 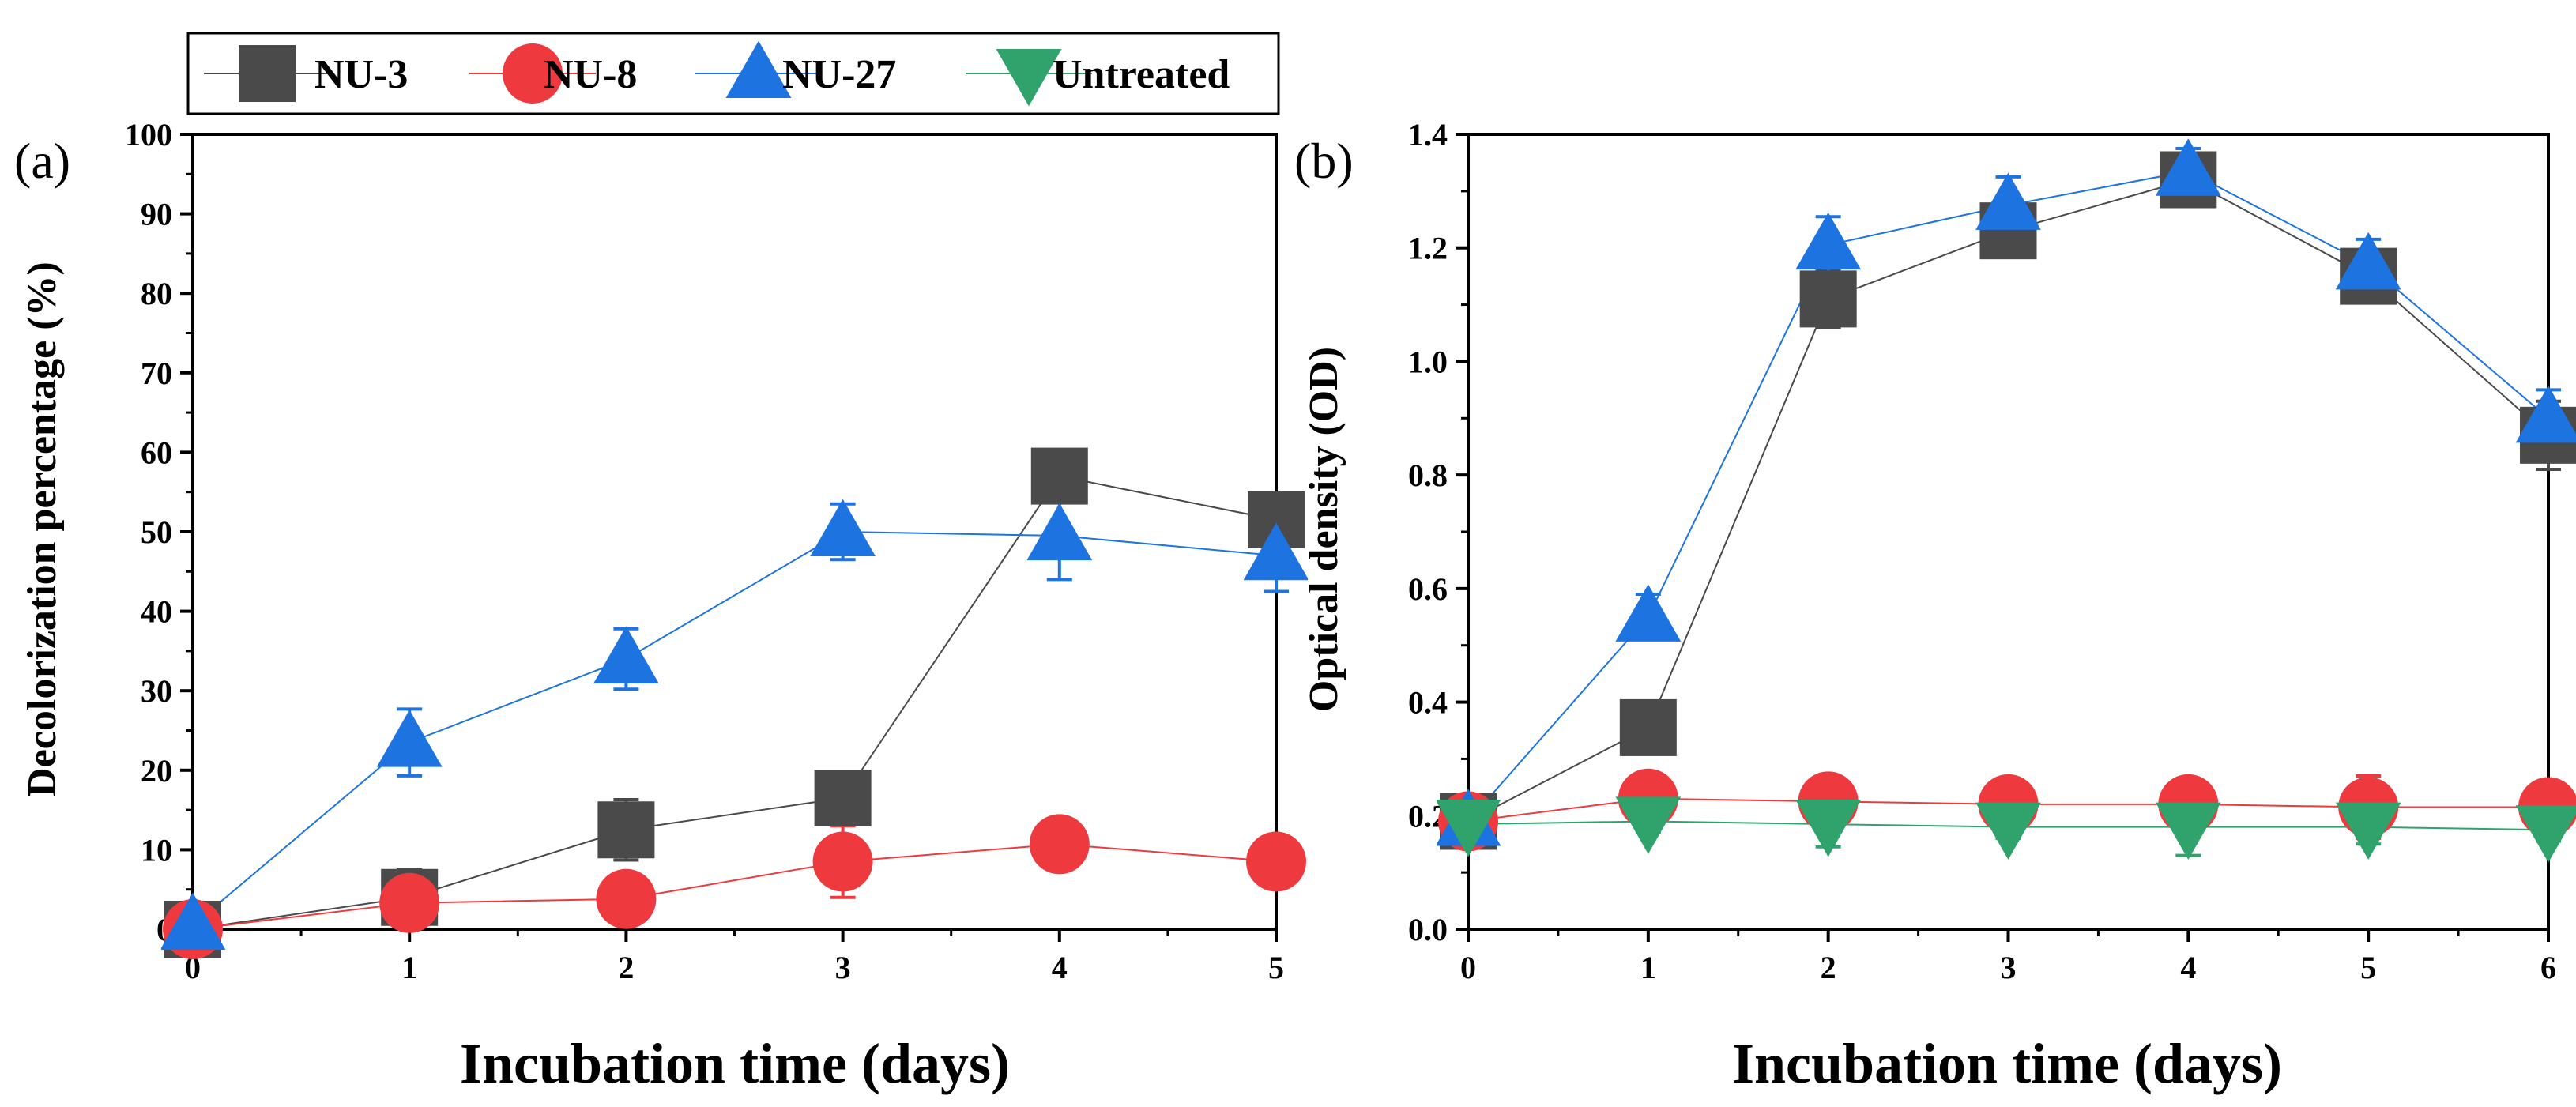 What do you see at coordinates (1428, 589) in the screenshot?
I see `panel-b-ytick-label: 0.6` at bounding box center [1428, 589].